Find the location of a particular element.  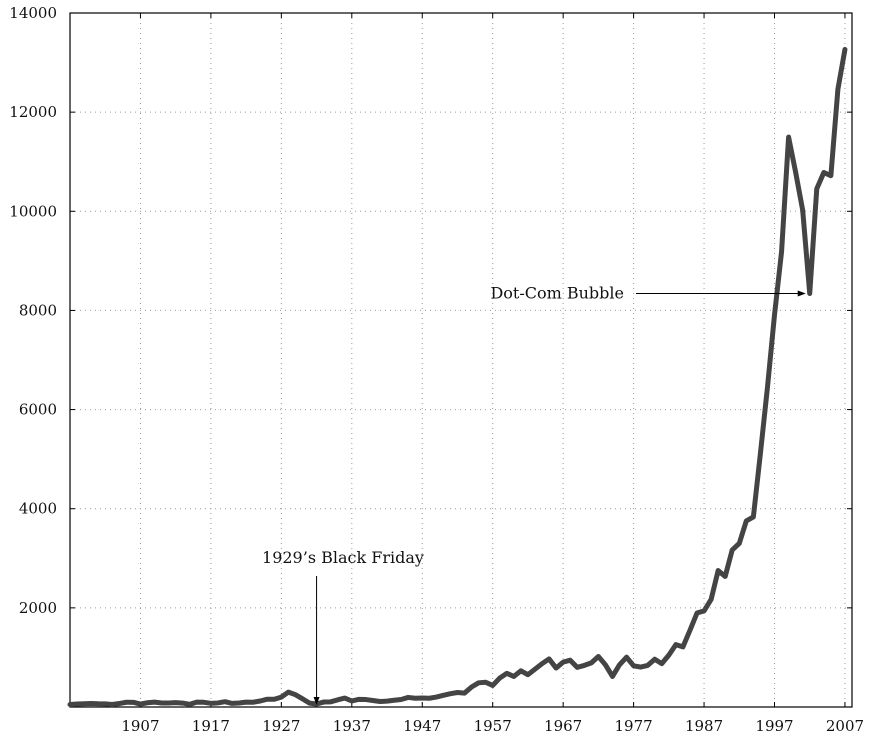

y-tick-label: 6000 is located at coordinates (38, 410).